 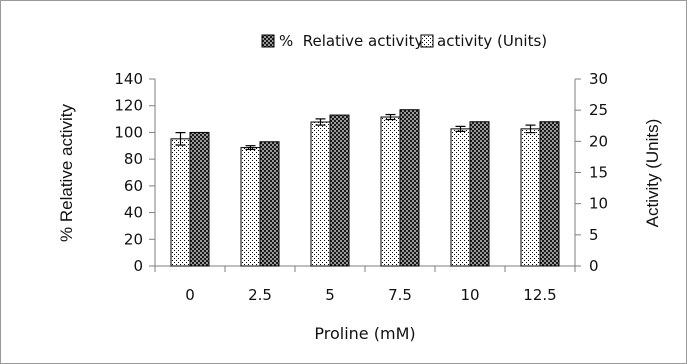 What do you see at coordinates (128, 132) in the screenshot?
I see `left-tick-label: 100` at bounding box center [128, 132].